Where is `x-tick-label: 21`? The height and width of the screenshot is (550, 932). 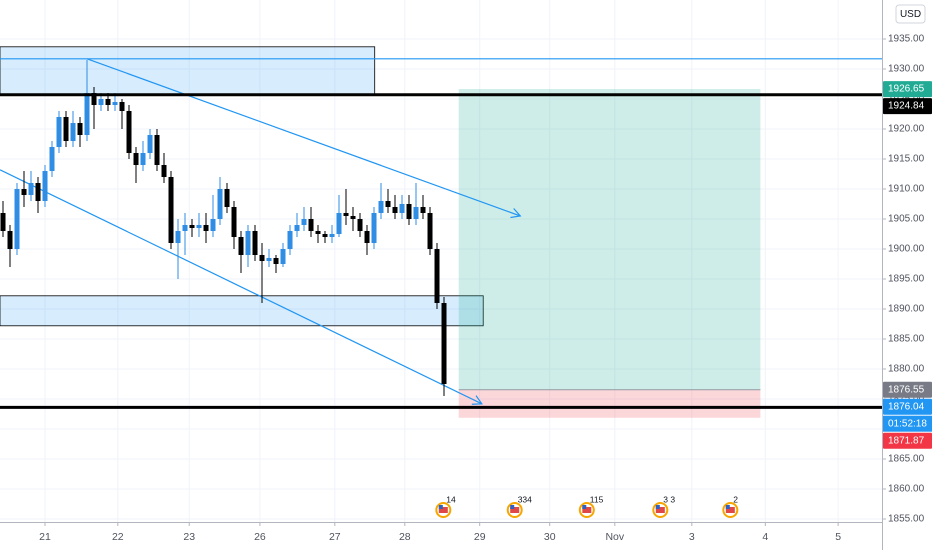
x-tick-label: 21 is located at coordinates (45, 537).